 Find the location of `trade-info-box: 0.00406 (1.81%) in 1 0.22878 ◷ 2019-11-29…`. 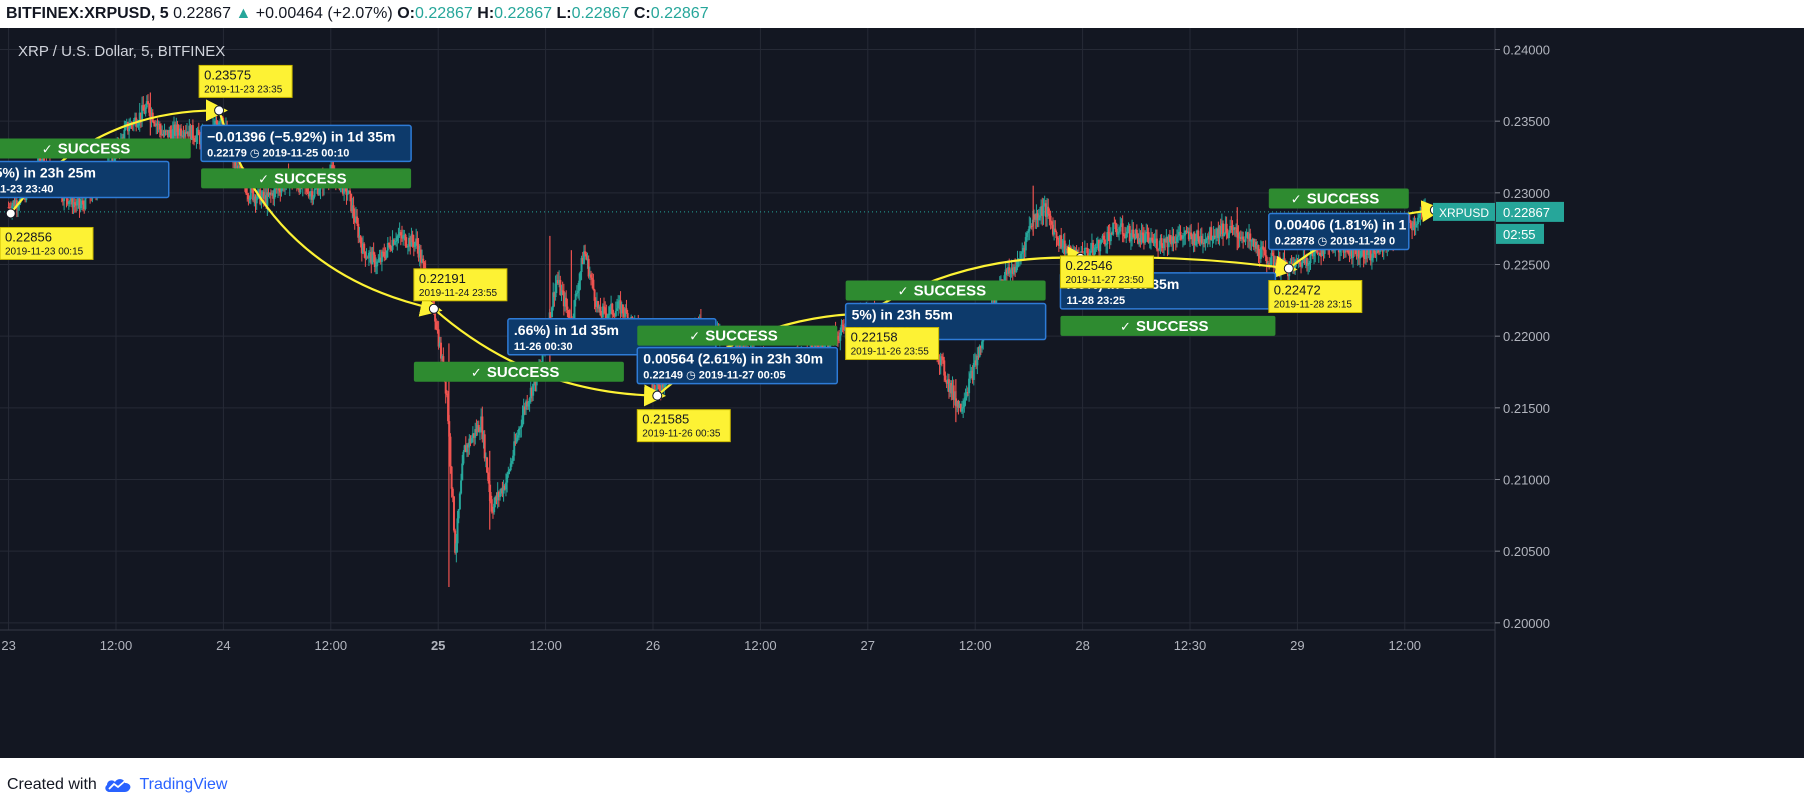

trade-info-box: 0.00406 (1.81%) in 1 0.22878 ◷ 2019-11-29… is located at coordinates (1339, 231).